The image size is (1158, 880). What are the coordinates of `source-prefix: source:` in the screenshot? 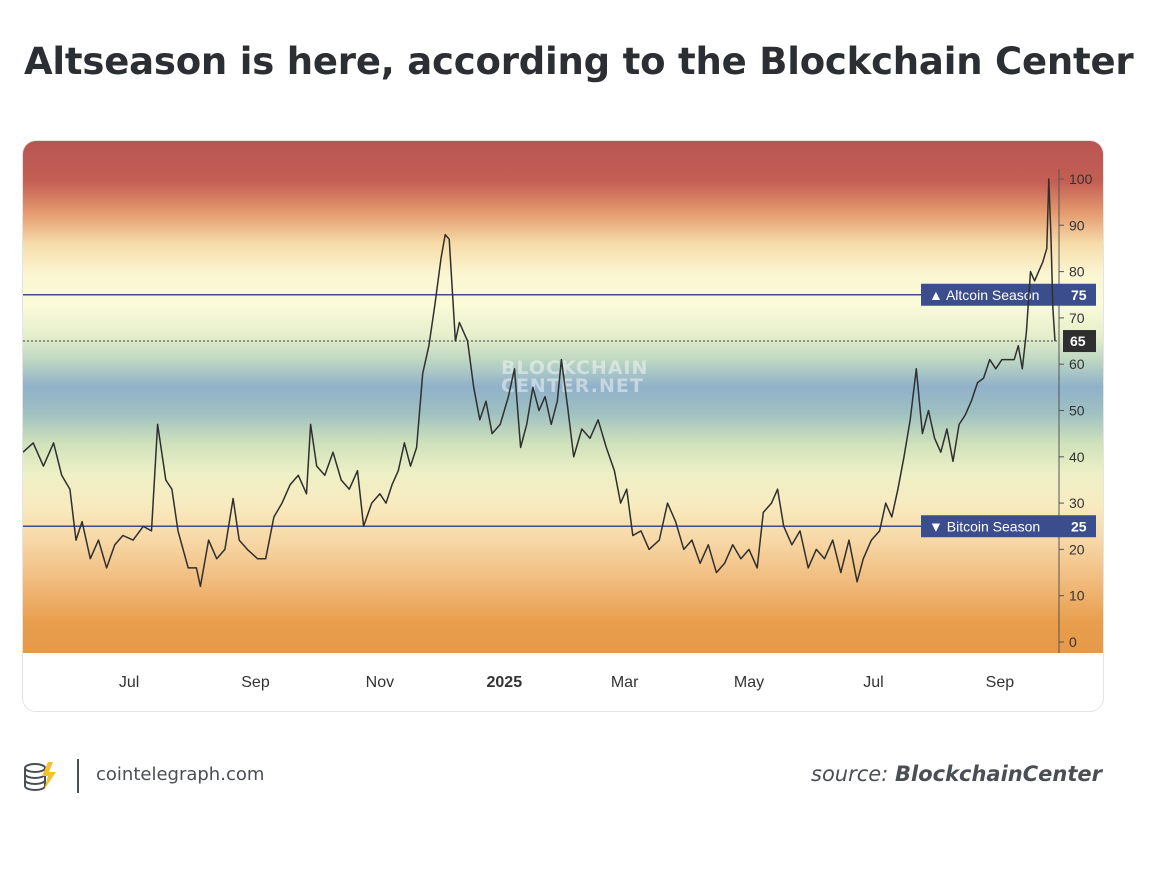 It's located at (850, 774).